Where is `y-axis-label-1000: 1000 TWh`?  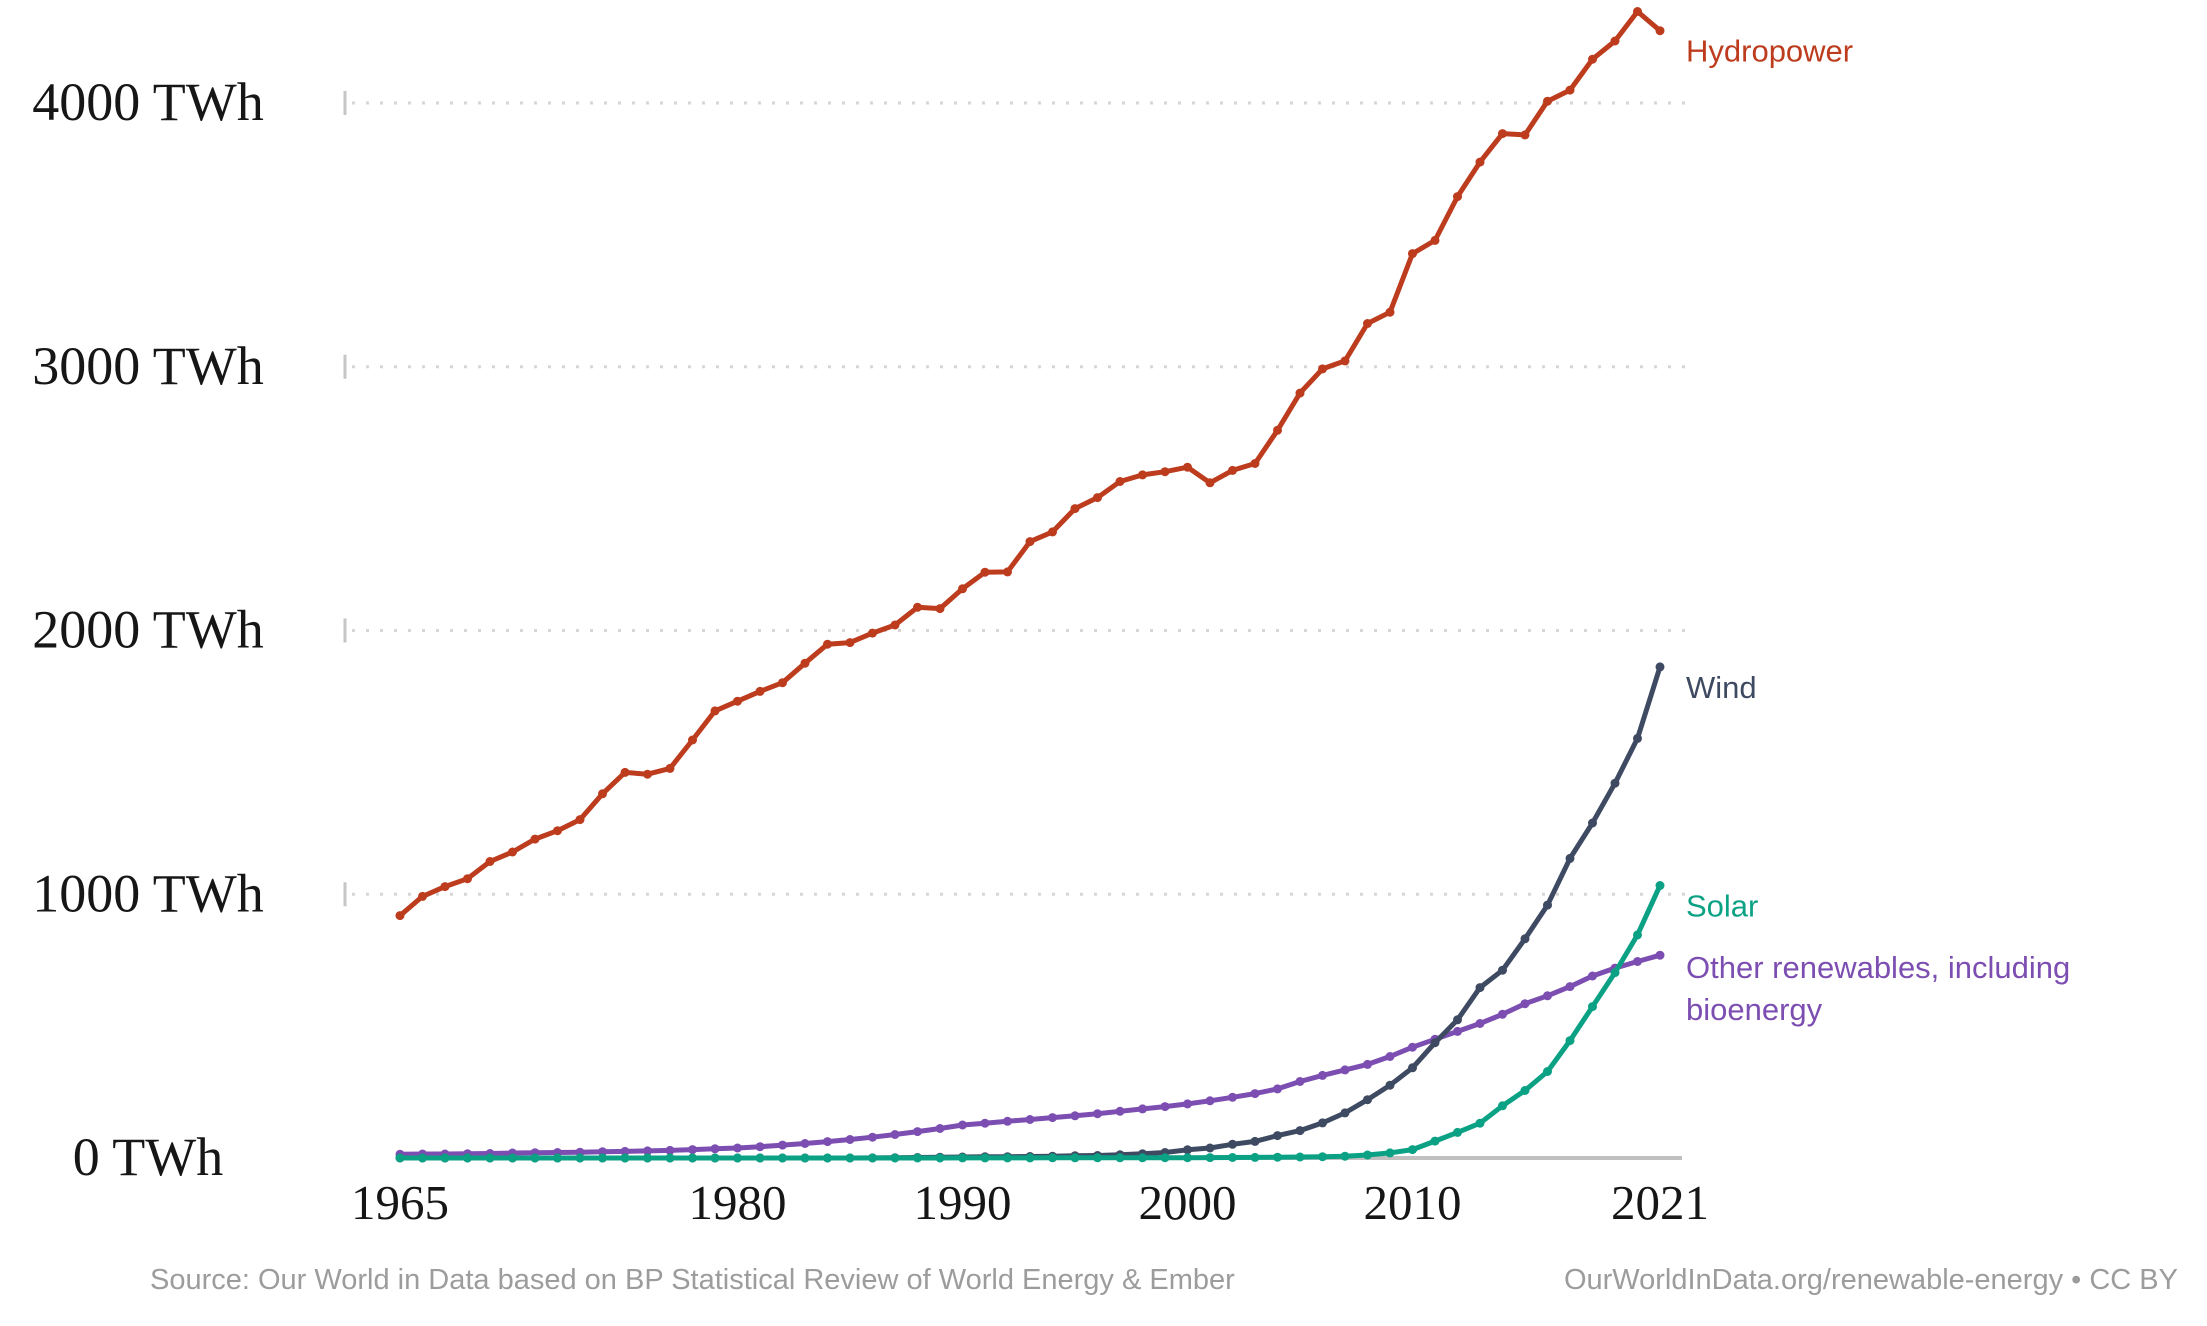 y-axis-label-1000: 1000 TWh is located at coordinates (147, 893).